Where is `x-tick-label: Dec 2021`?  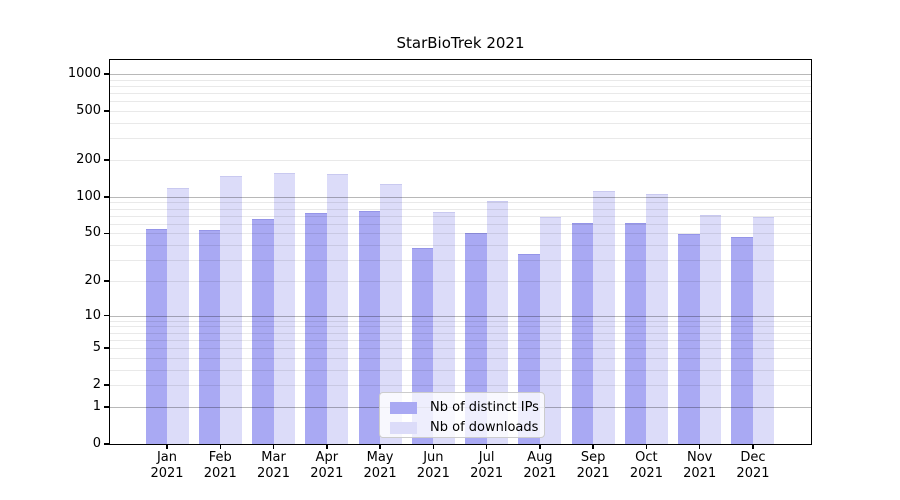
x-tick-label: Dec 2021 is located at coordinates (753, 465).